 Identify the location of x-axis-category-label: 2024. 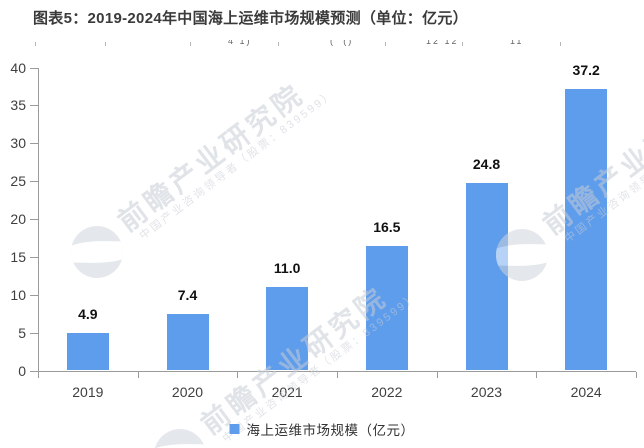
(586, 392).